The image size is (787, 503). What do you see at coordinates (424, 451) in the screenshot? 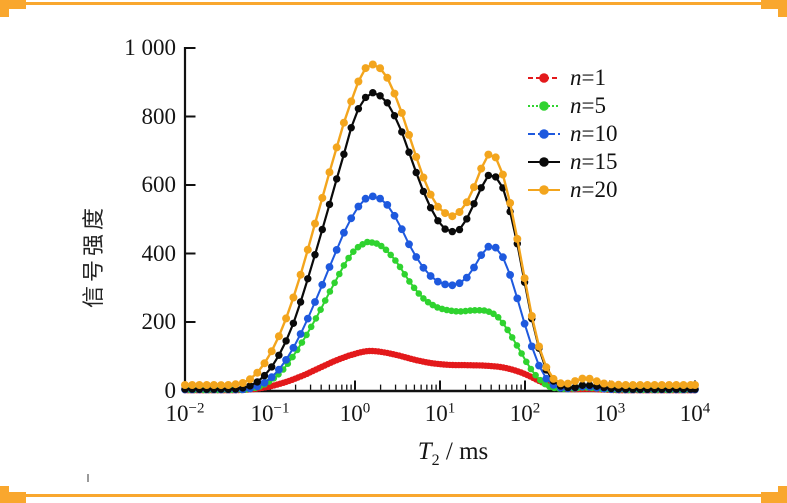
I see `x-axis-label-symbol: T` at bounding box center [424, 451].